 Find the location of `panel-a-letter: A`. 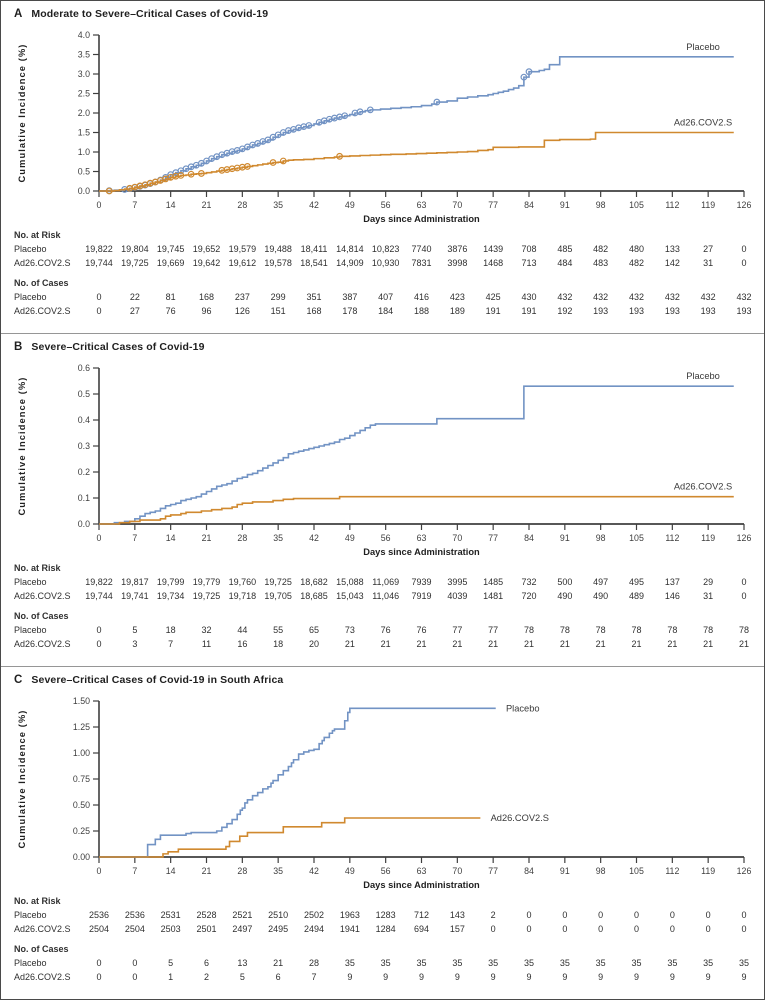

panel-a-letter: A is located at coordinates (18, 14).